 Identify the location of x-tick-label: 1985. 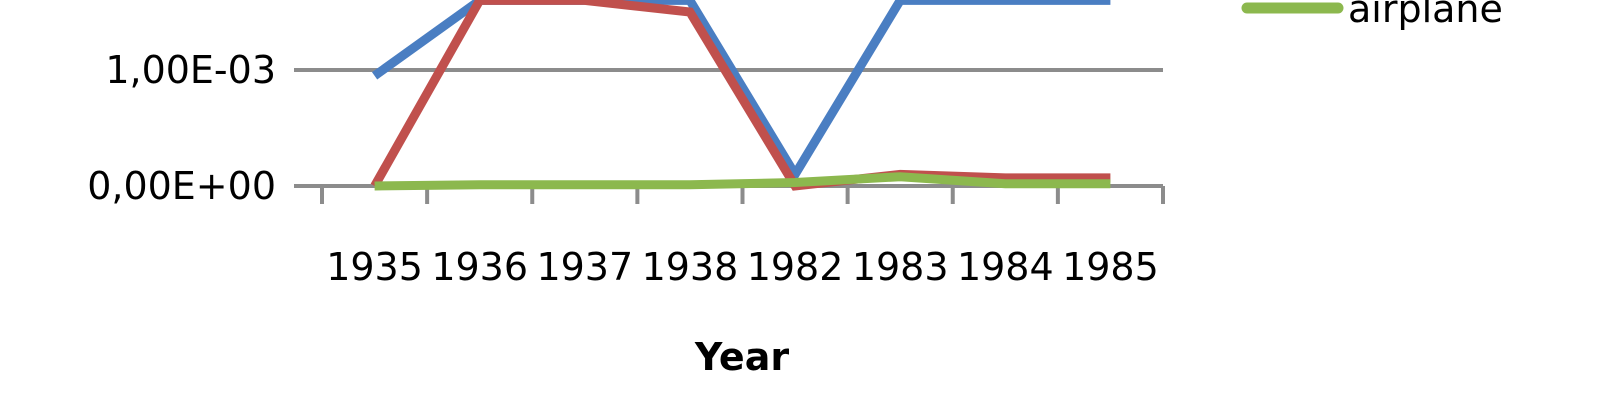
(1110, 267).